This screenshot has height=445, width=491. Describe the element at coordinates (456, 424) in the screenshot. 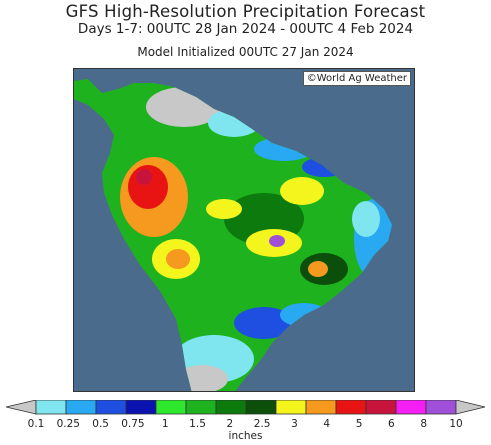

I see `legend-tick-label: 10` at that location.